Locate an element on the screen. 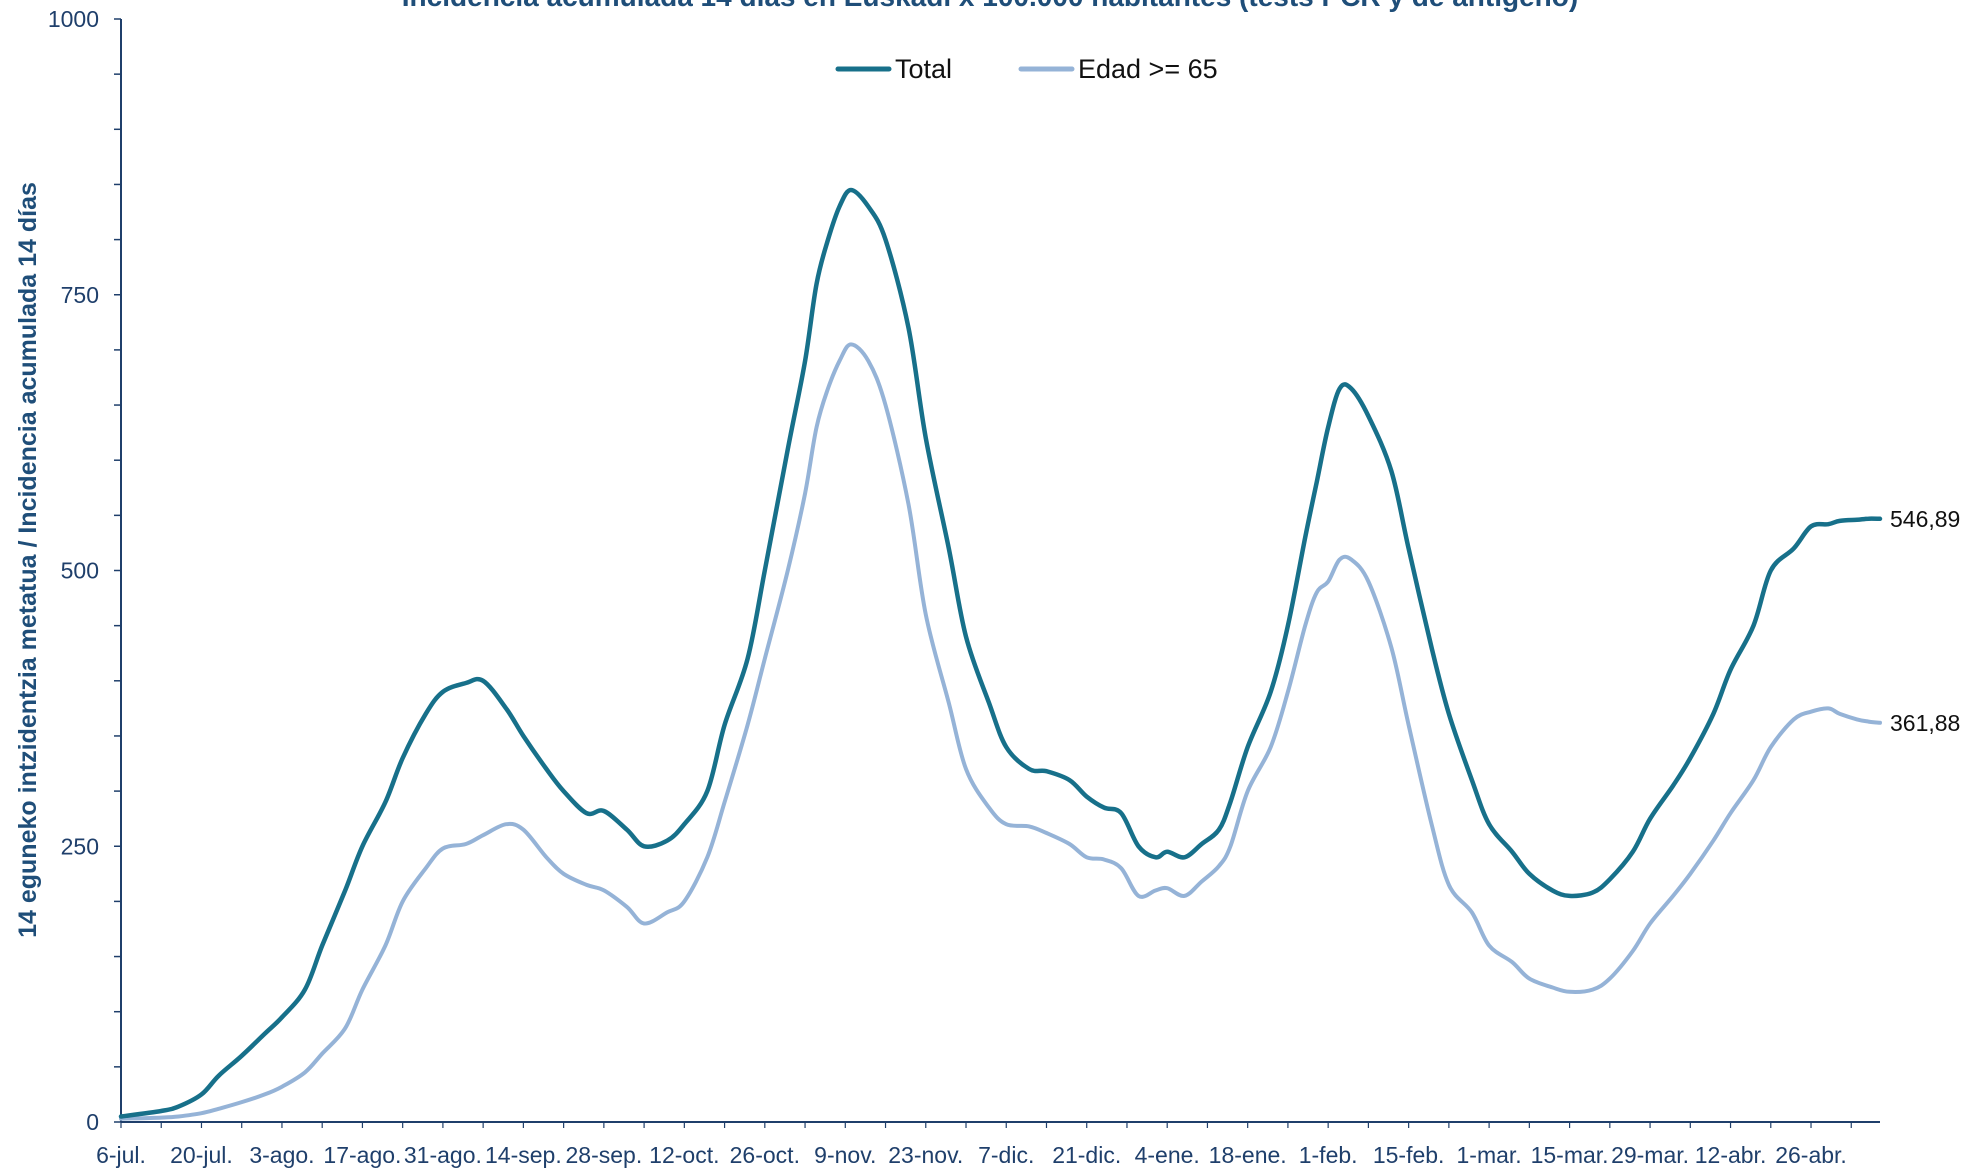  end-label-edad-65: 361,88 is located at coordinates (1925, 723).